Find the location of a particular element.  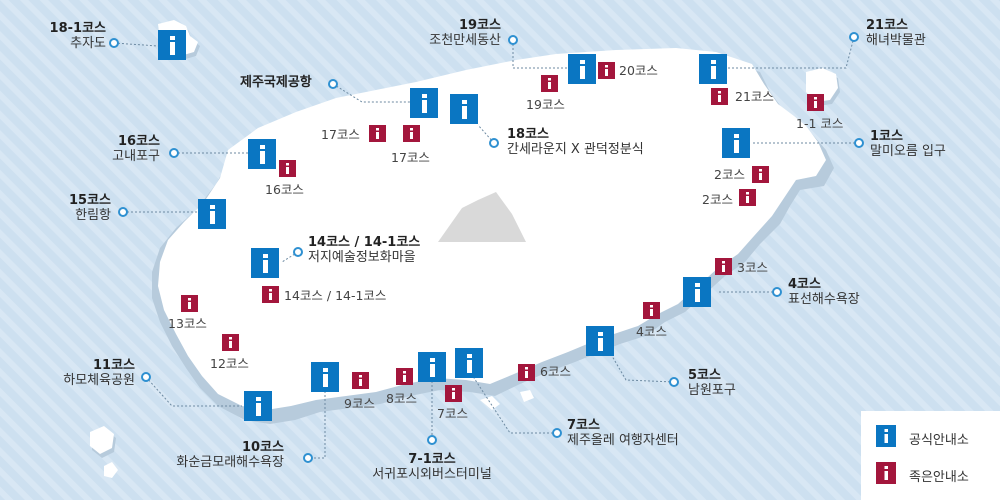

course-name: 4코스 is located at coordinates (804, 284).